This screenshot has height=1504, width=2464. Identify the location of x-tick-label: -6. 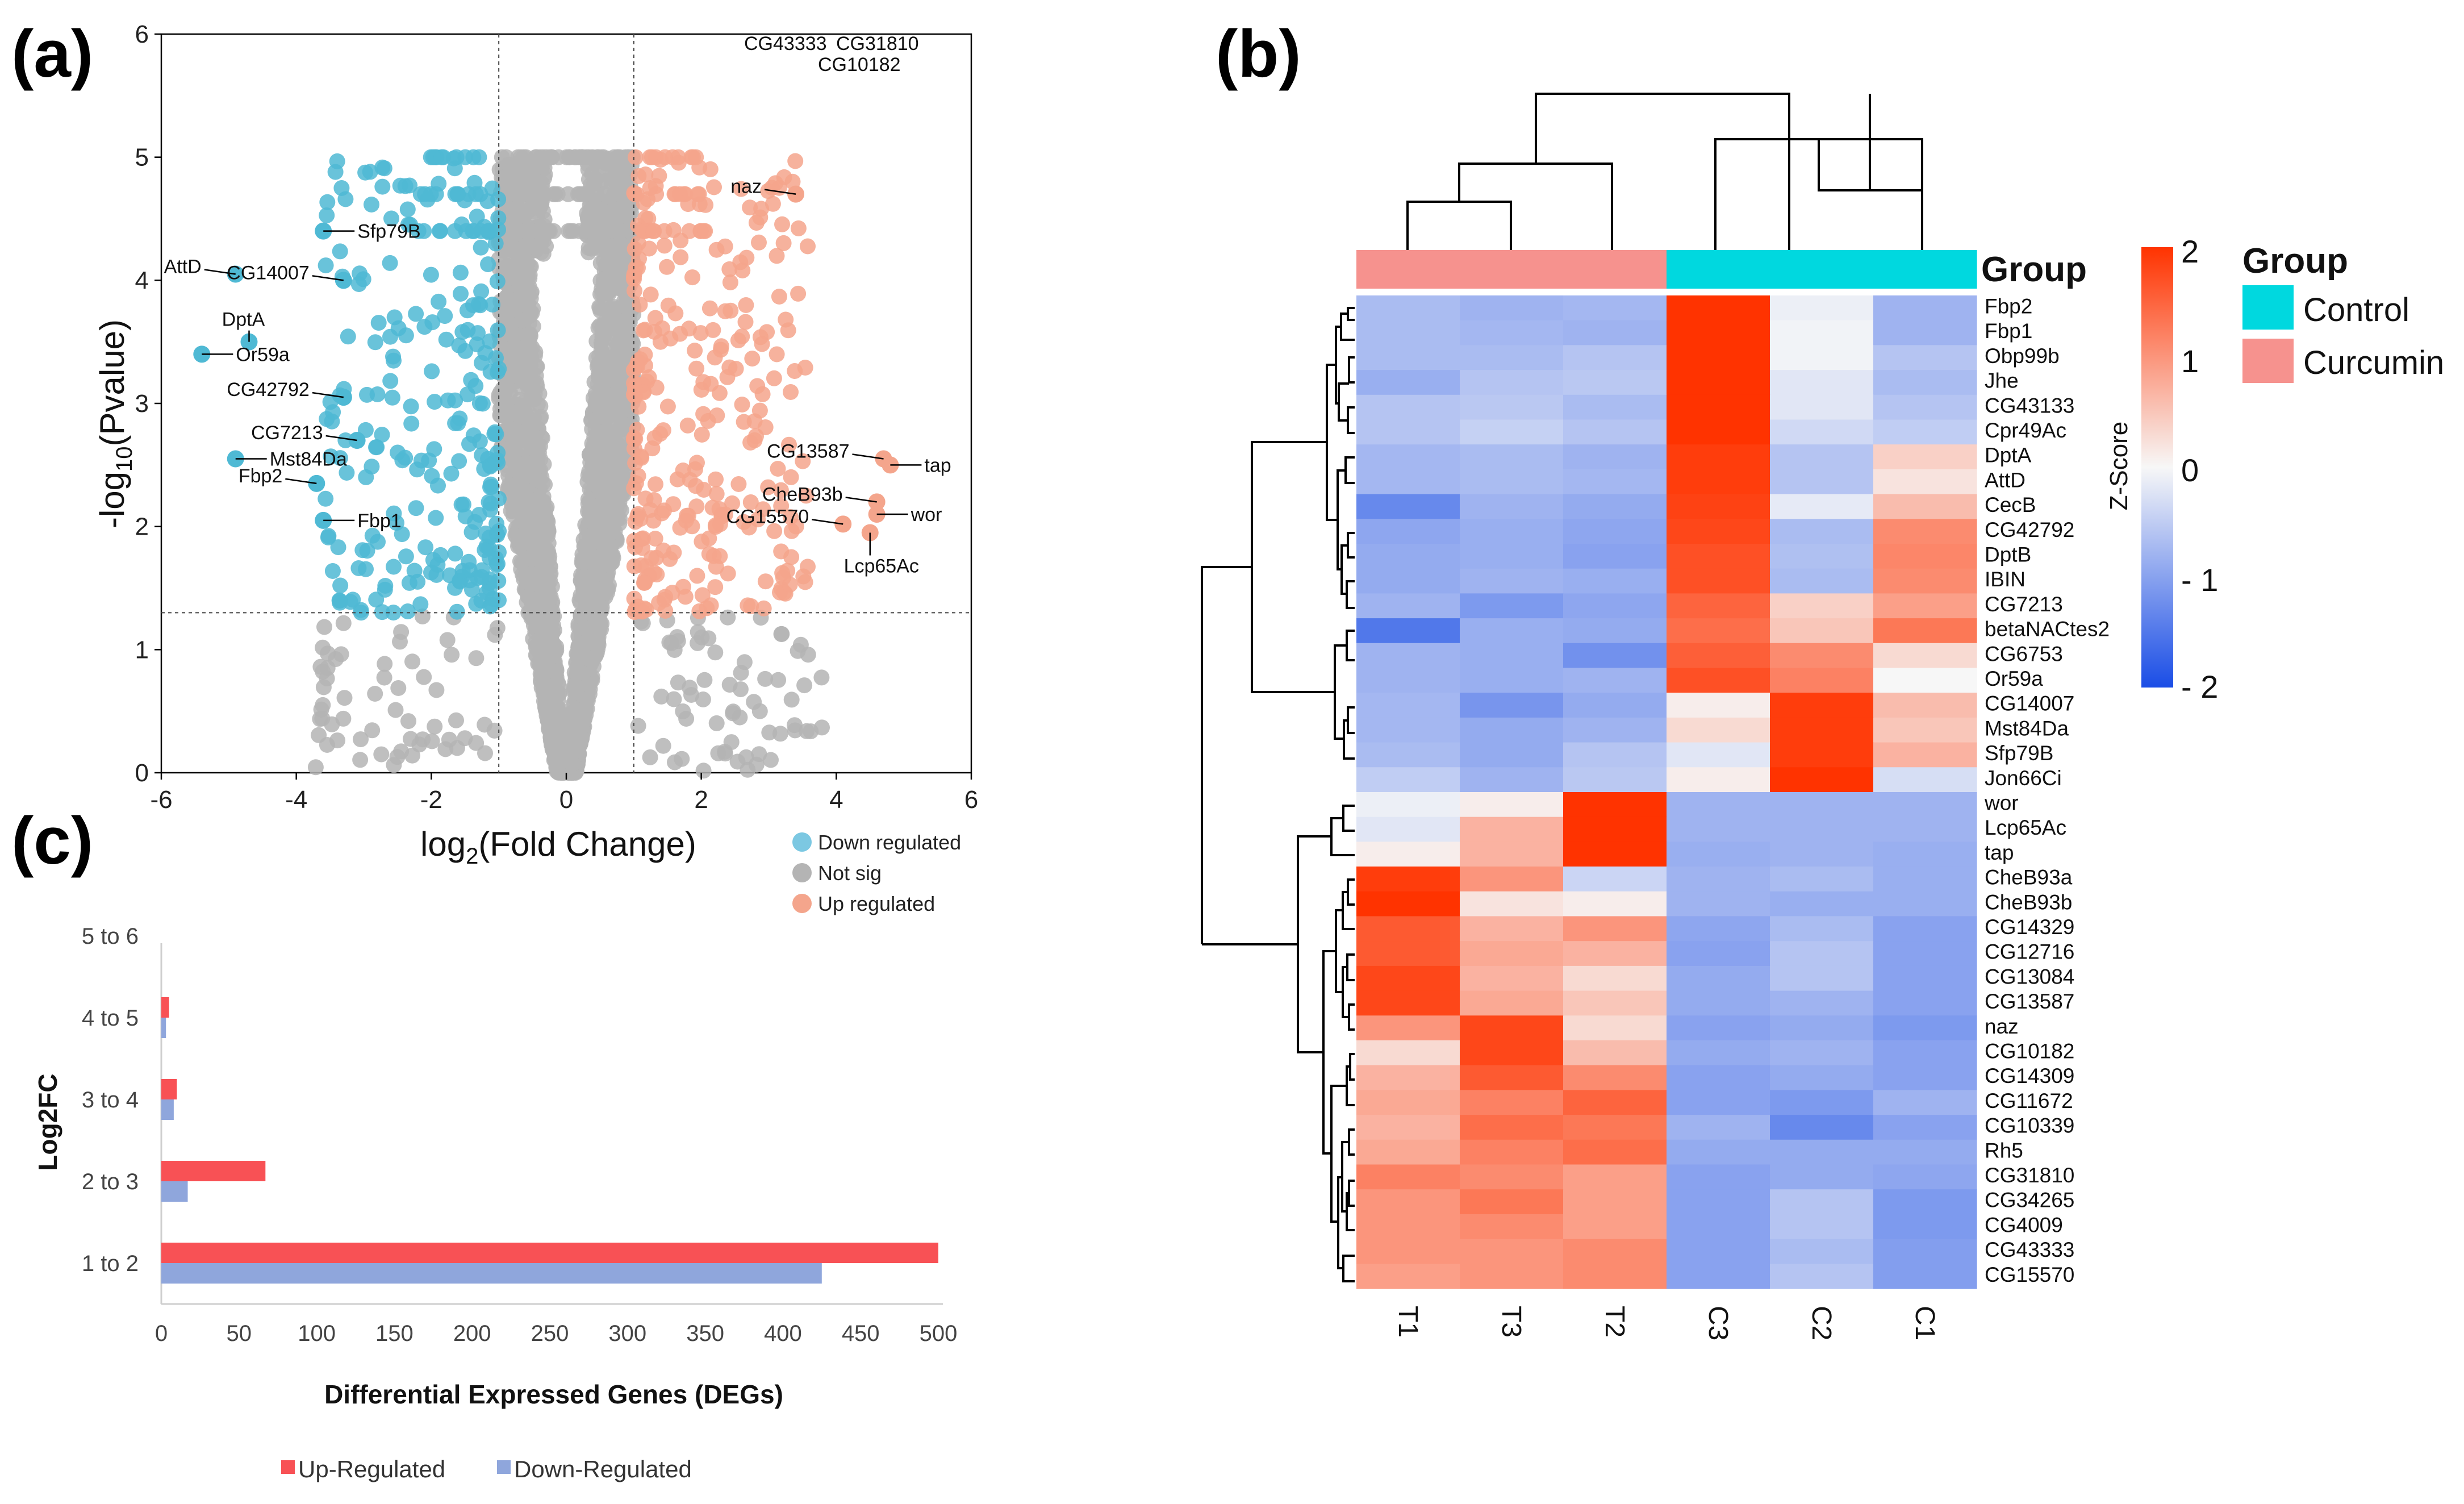
(161, 800).